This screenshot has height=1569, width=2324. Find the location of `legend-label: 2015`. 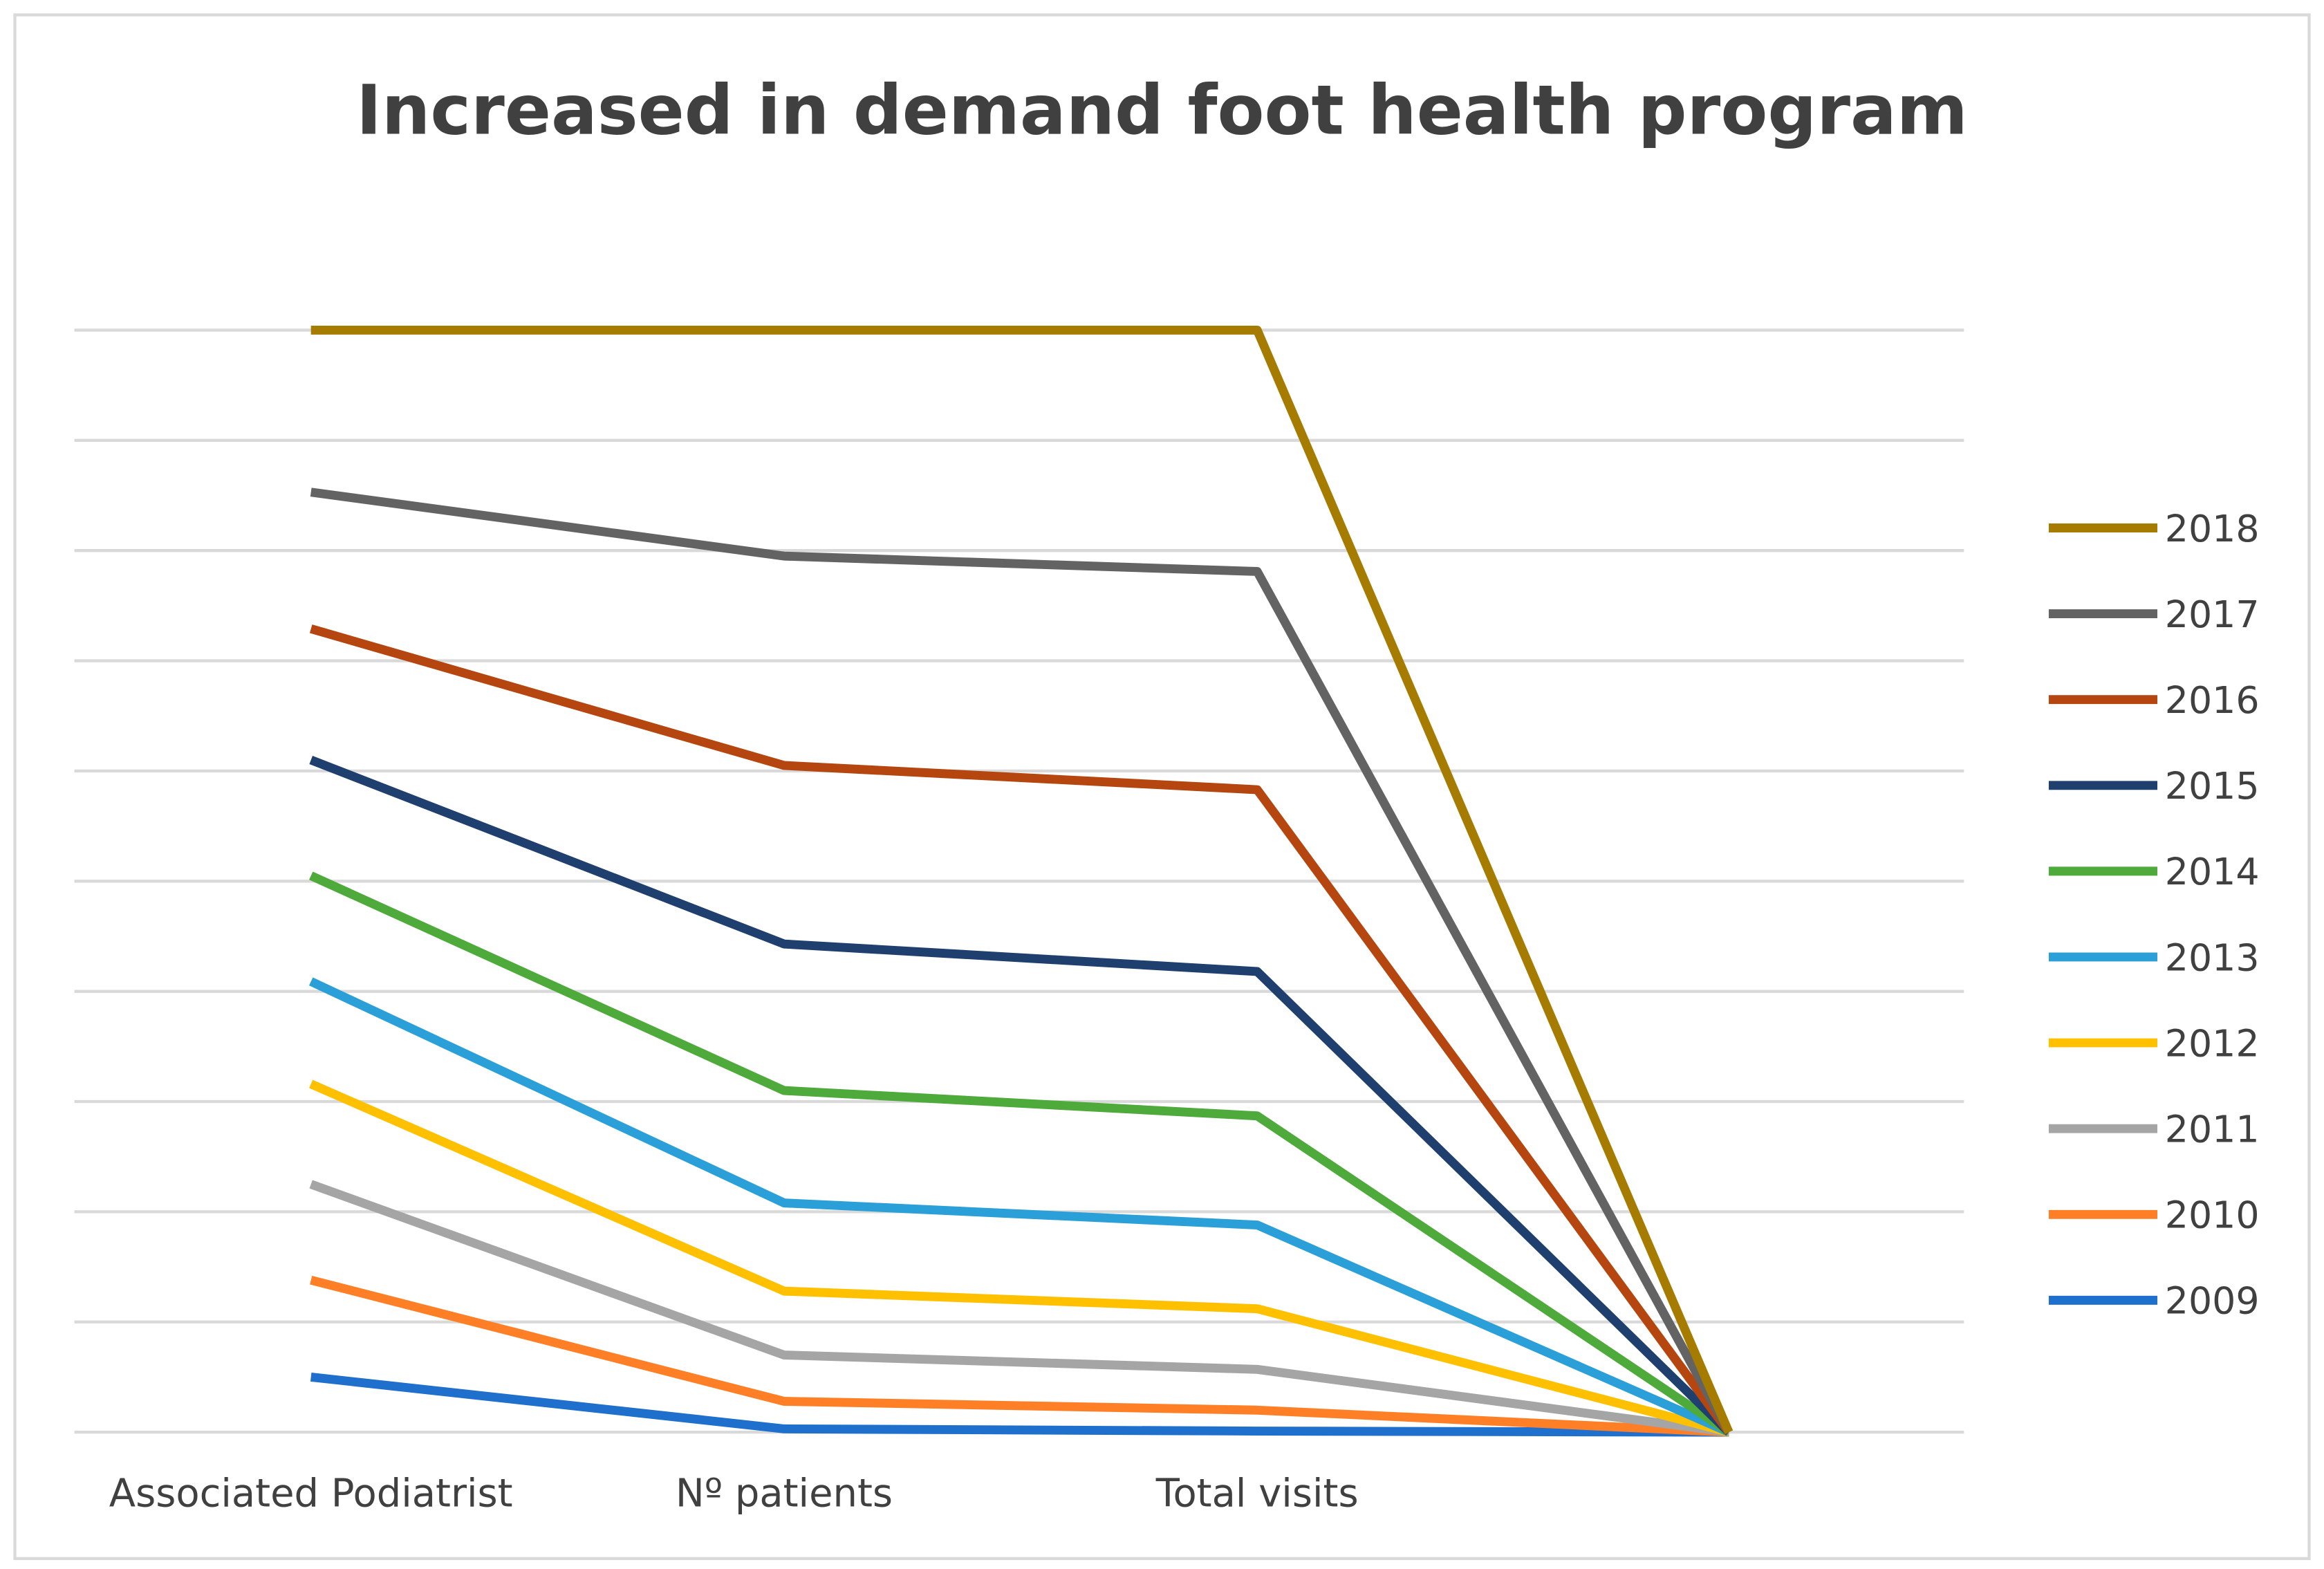

legend-label: 2015 is located at coordinates (2212, 786).